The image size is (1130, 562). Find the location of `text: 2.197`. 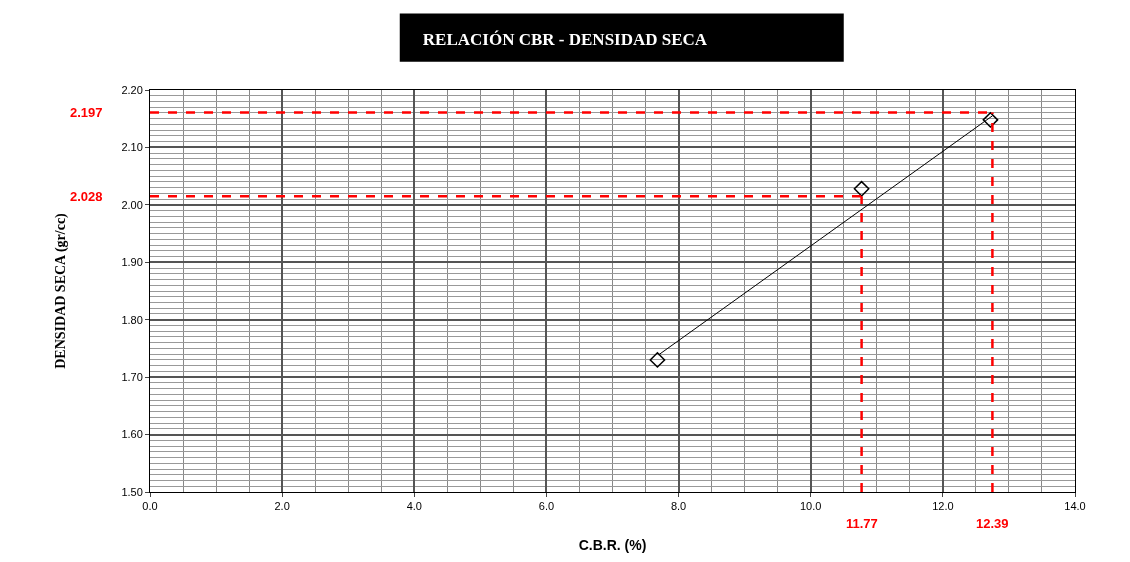

text: 2.197 is located at coordinates (86, 112).